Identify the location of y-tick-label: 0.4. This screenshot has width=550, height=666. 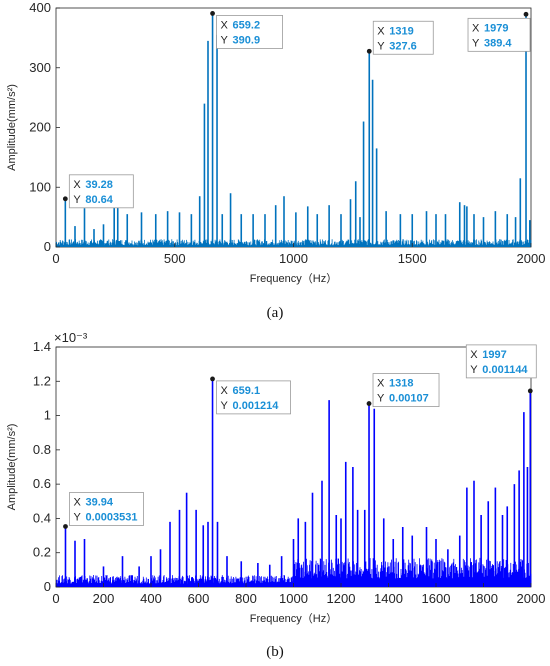
(42, 517).